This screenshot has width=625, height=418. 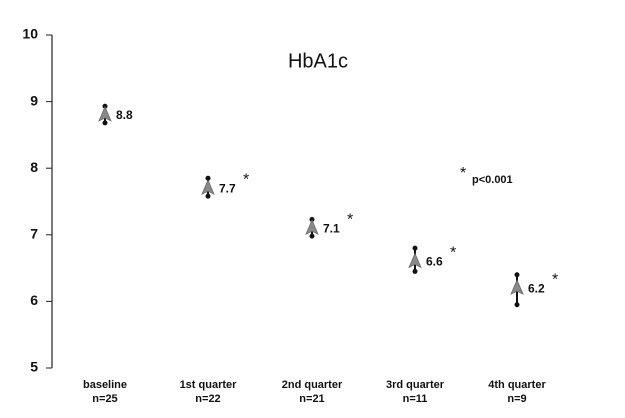 I want to click on y-tick-label: 10, so click(x=30, y=34).